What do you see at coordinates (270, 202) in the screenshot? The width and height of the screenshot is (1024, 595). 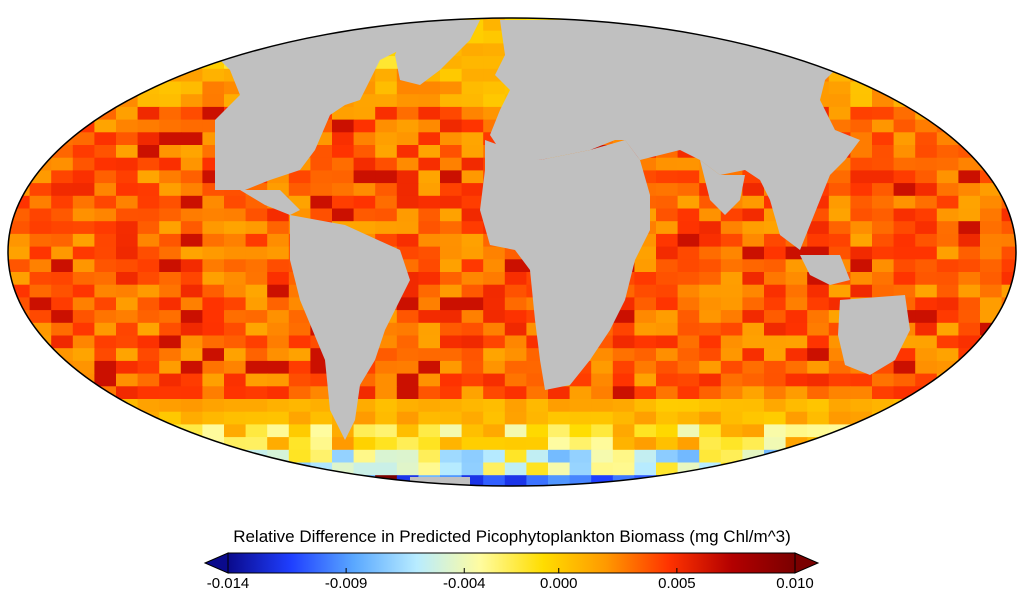 I see `land-central-america` at bounding box center [270, 202].